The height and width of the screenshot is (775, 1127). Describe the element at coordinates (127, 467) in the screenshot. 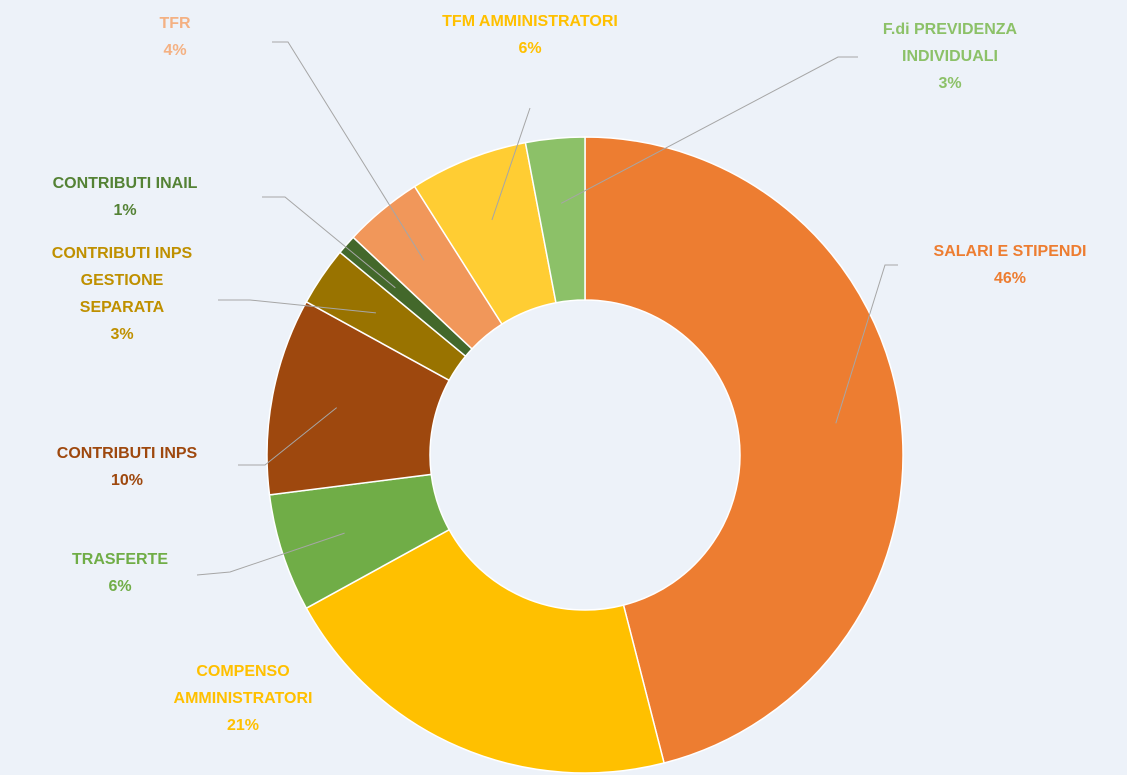

I see `data-label: CONTRIBUTI INPS 10%` at that location.